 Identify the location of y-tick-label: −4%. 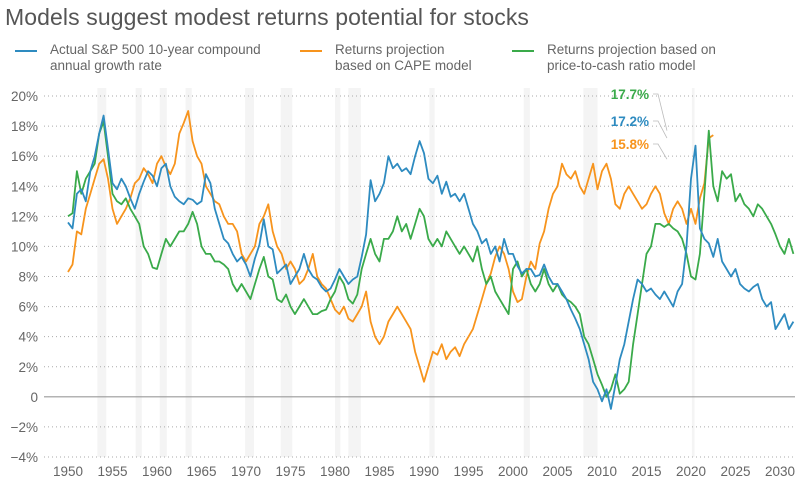
(24, 457).